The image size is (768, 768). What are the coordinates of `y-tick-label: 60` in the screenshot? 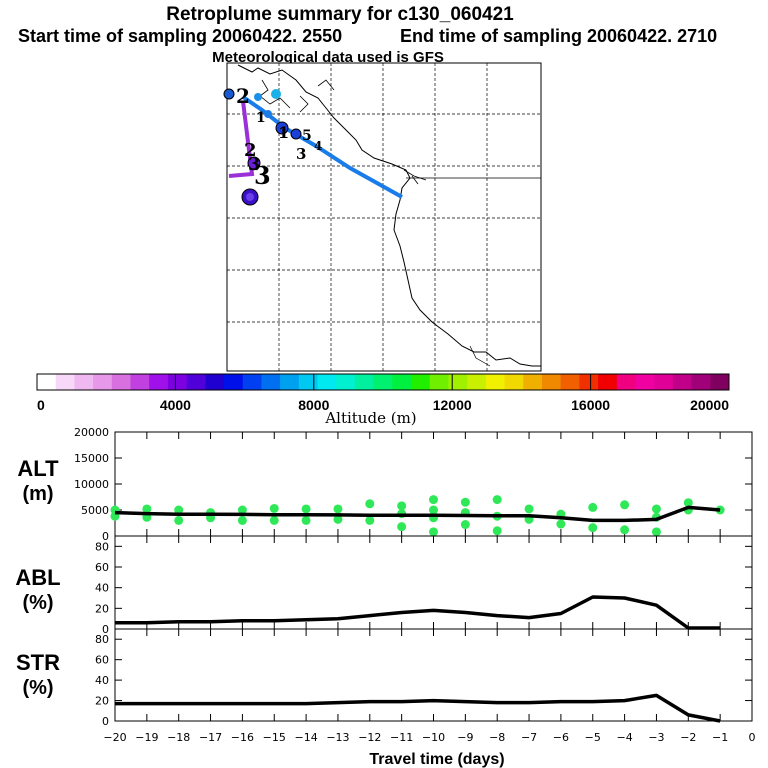 It's located at (102, 567).